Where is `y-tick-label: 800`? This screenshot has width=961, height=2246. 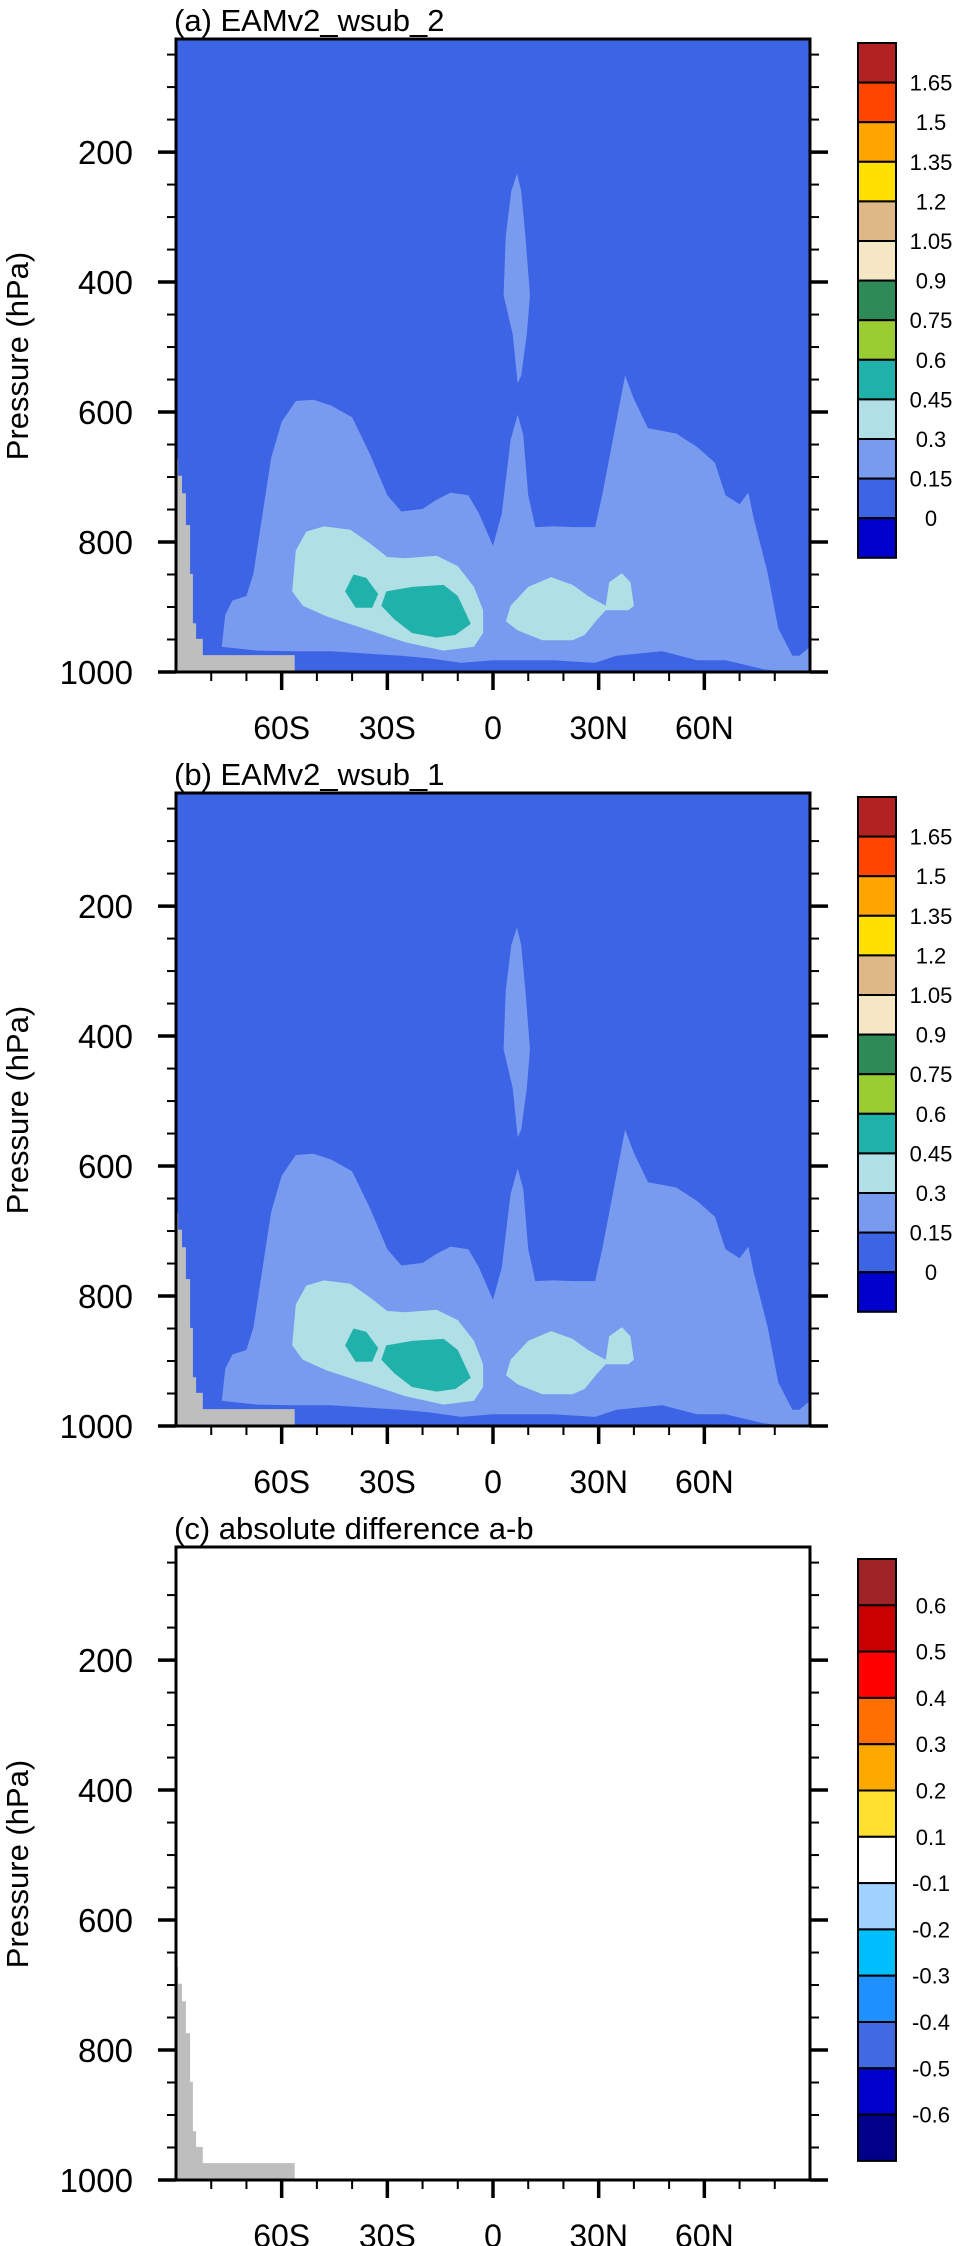
y-tick-label: 800 is located at coordinates (105, 2050).